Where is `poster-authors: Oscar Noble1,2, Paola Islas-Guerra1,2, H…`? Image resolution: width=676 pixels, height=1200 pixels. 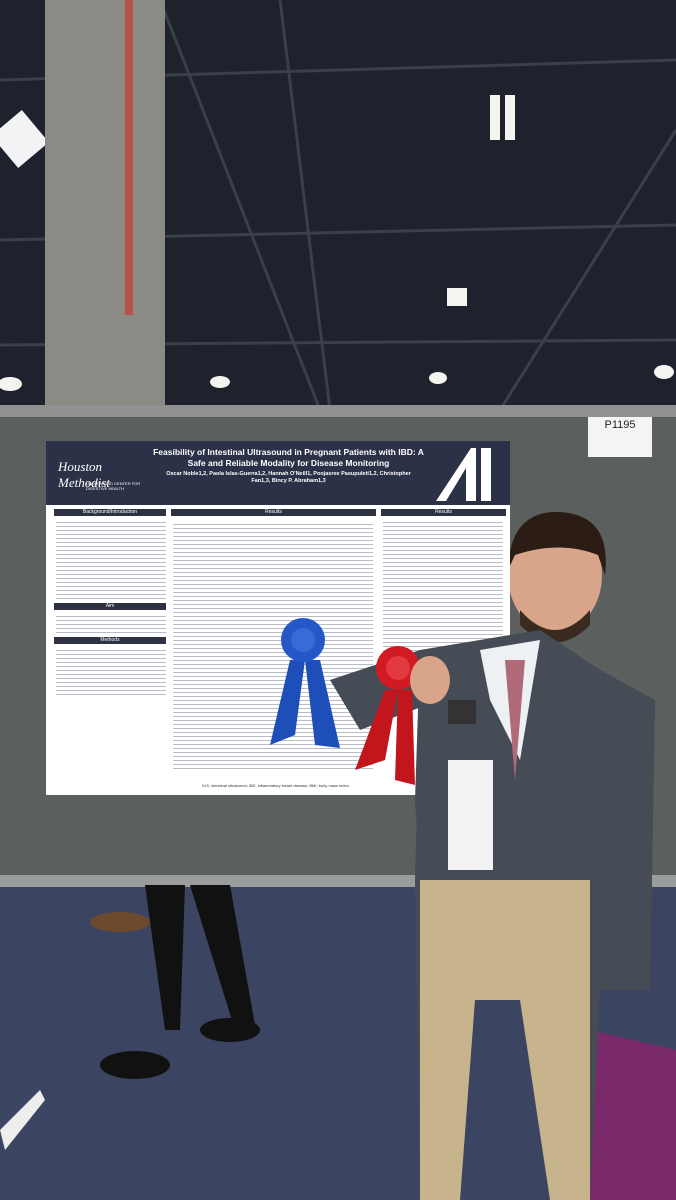
poster-authors: Oscar Noble1,2, Paola Islas-Guerra1,2, H… is located at coordinates (288, 477).